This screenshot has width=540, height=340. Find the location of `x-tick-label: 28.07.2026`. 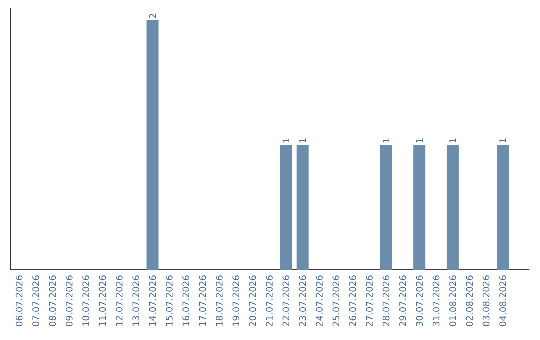

x-tick-label: 28.07.2026 is located at coordinates (386, 301).